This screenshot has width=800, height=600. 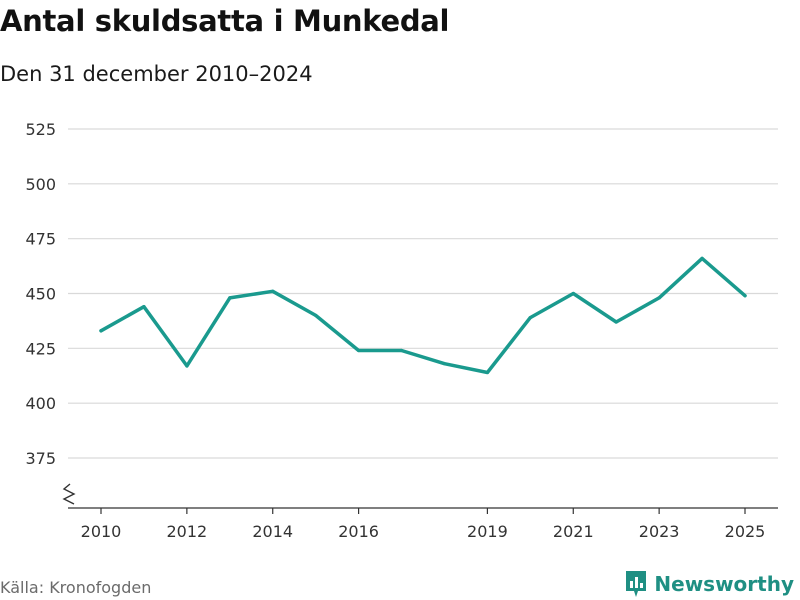 I want to click on y-tick-label: 475, so click(x=40, y=239).